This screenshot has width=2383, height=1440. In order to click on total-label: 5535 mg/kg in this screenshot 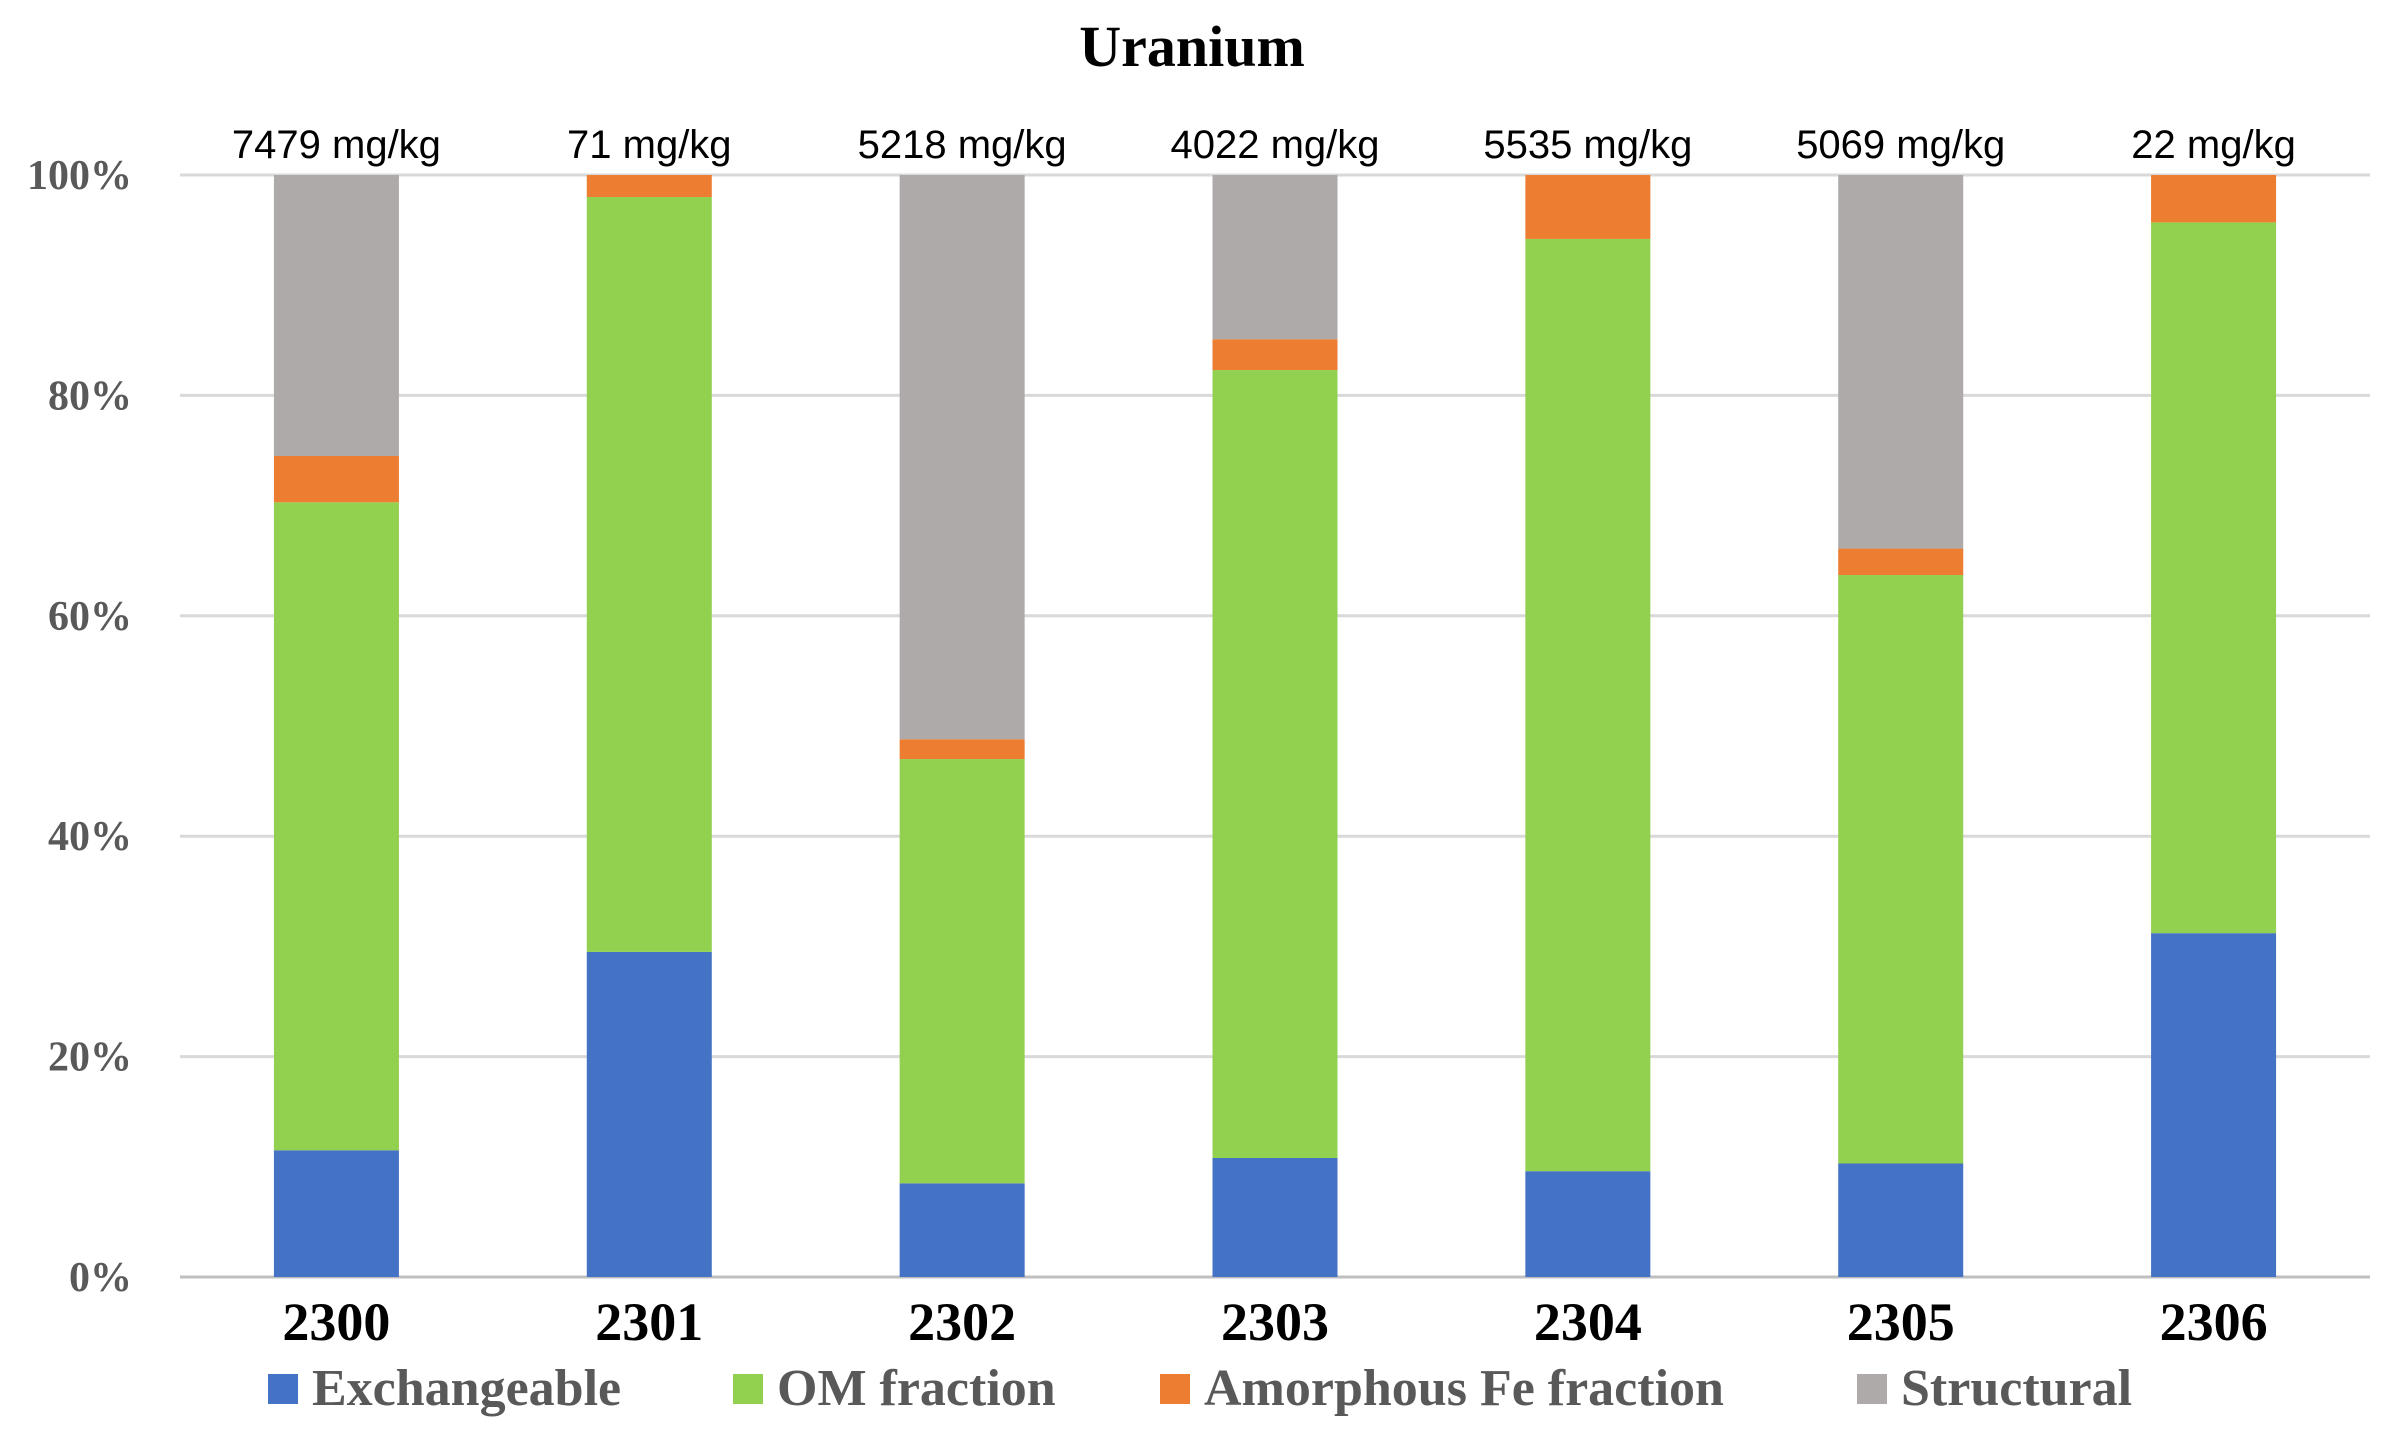, I will do `click(1587, 145)`.